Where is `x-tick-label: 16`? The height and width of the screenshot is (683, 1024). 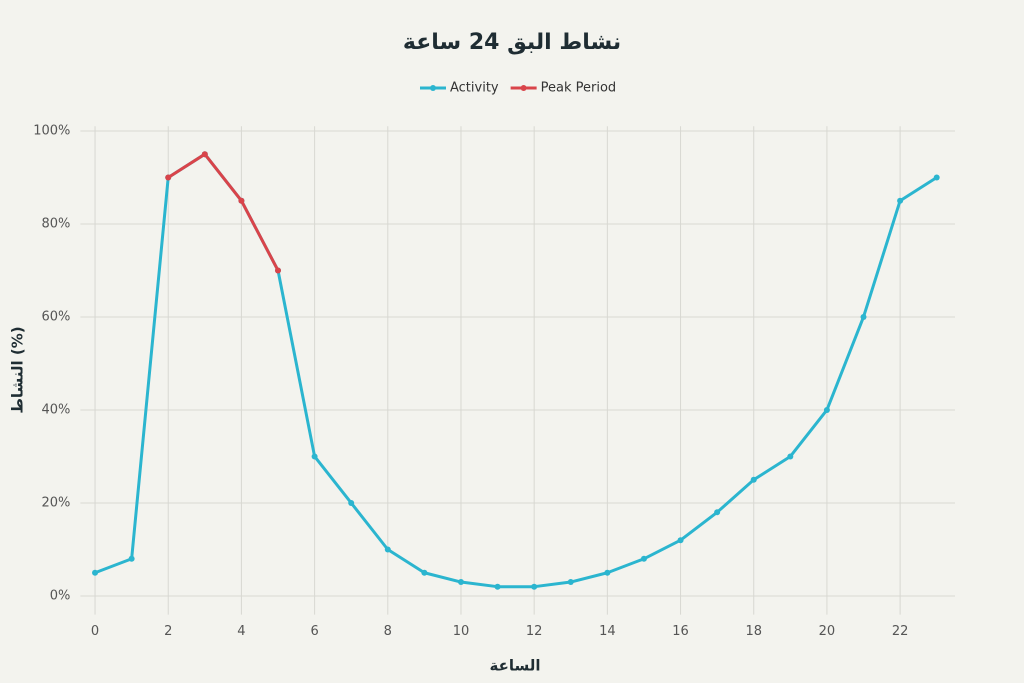
x-tick-label: 16 is located at coordinates (680, 631).